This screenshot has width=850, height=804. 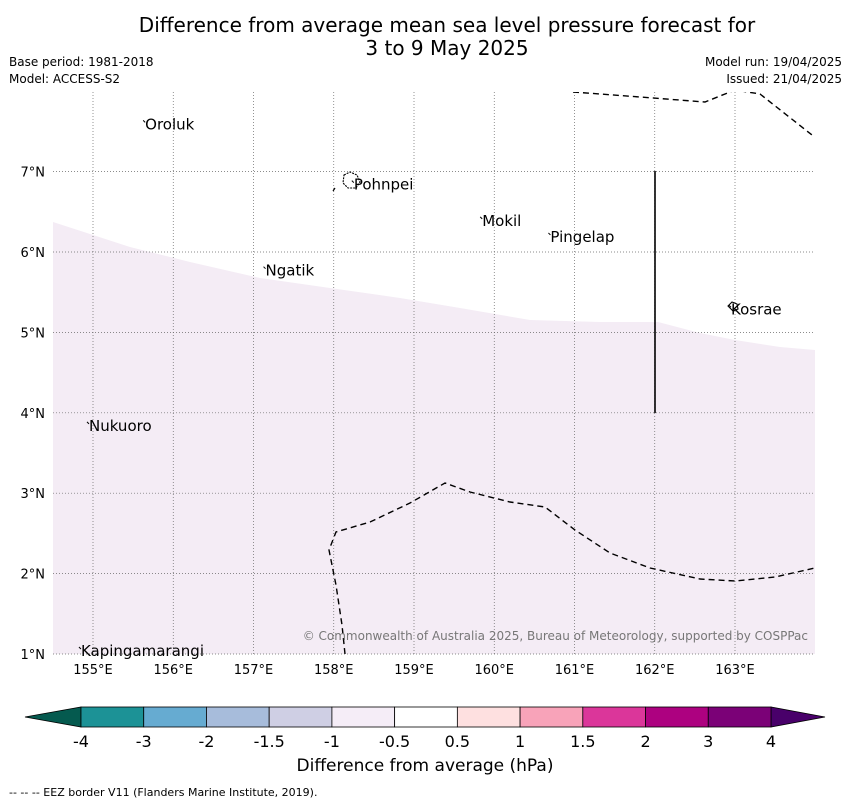 What do you see at coordinates (773, 62) in the screenshot?
I see `model-run: Model run: 19/04/2025` at bounding box center [773, 62].